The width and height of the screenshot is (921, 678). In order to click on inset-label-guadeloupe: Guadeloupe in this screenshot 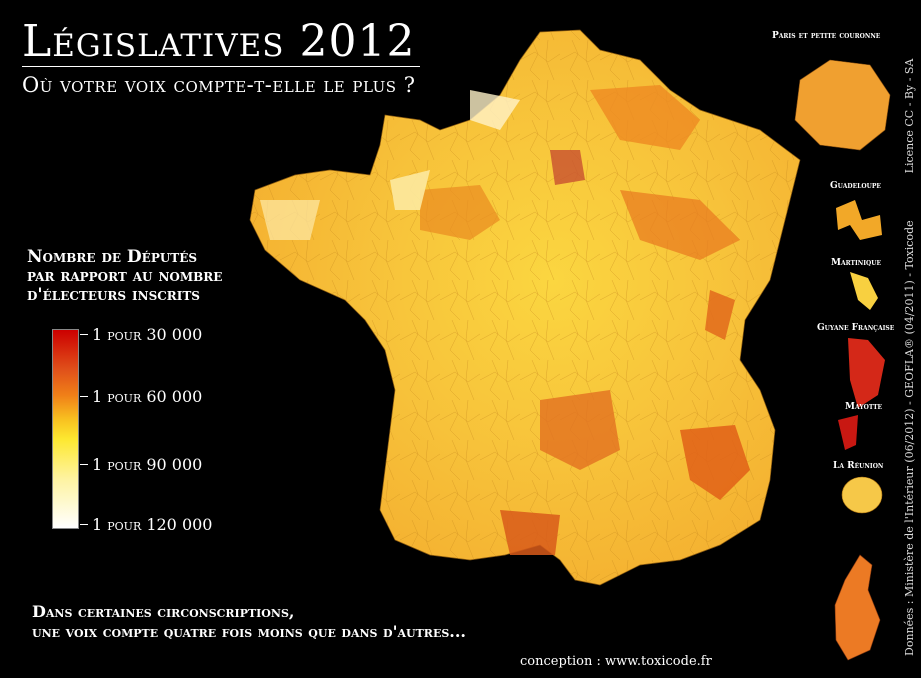, I will do `click(855, 186)`.